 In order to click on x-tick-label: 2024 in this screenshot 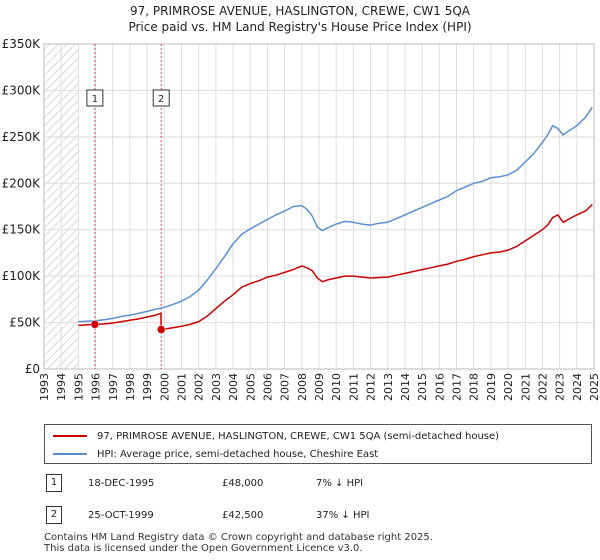, I will do `click(577, 387)`.